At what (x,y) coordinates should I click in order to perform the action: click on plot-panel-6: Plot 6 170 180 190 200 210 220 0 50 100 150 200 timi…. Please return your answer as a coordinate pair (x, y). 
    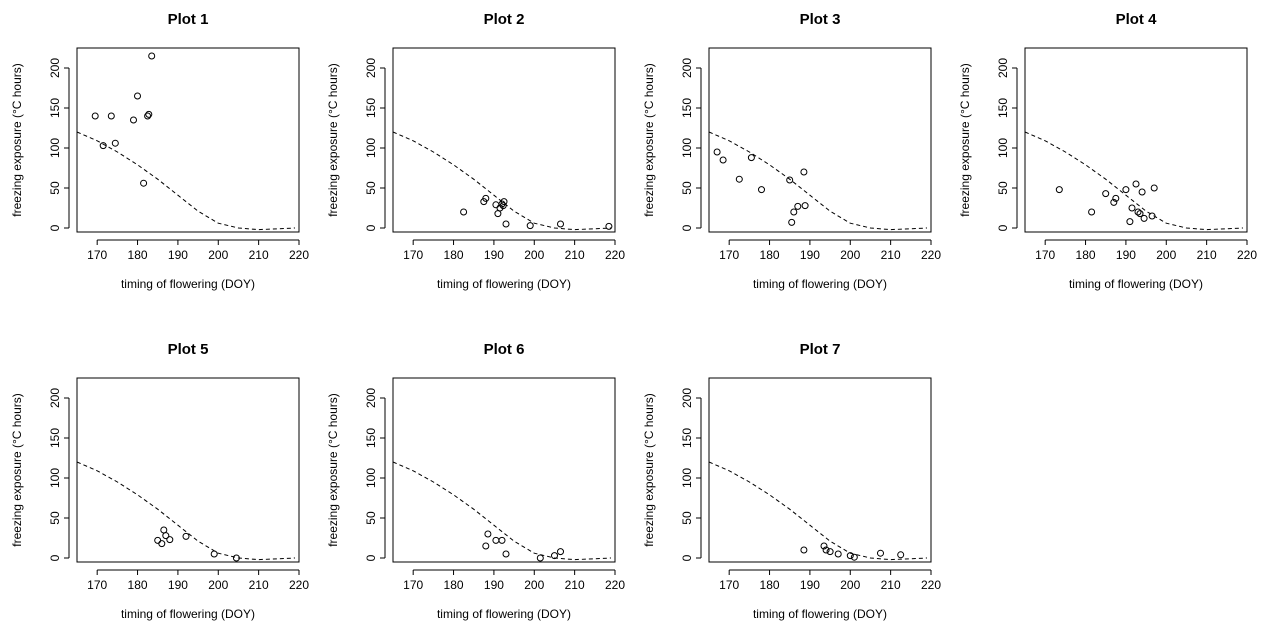
    Looking at the image, I should click on (475, 481).